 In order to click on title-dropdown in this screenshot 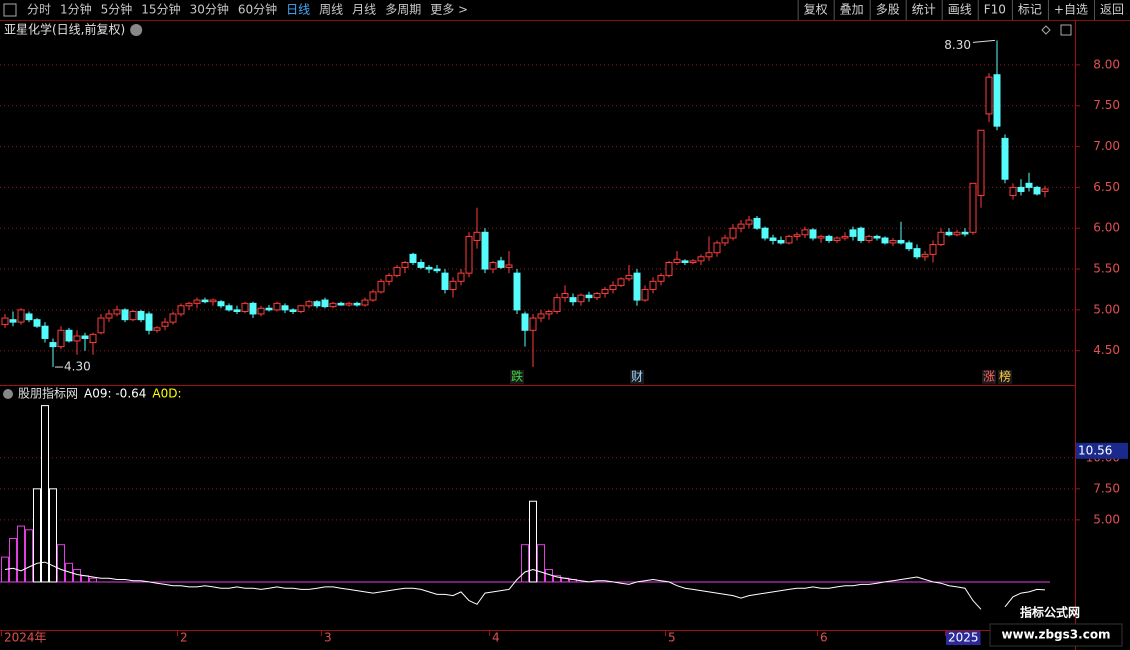, I will do `click(136, 30)`.